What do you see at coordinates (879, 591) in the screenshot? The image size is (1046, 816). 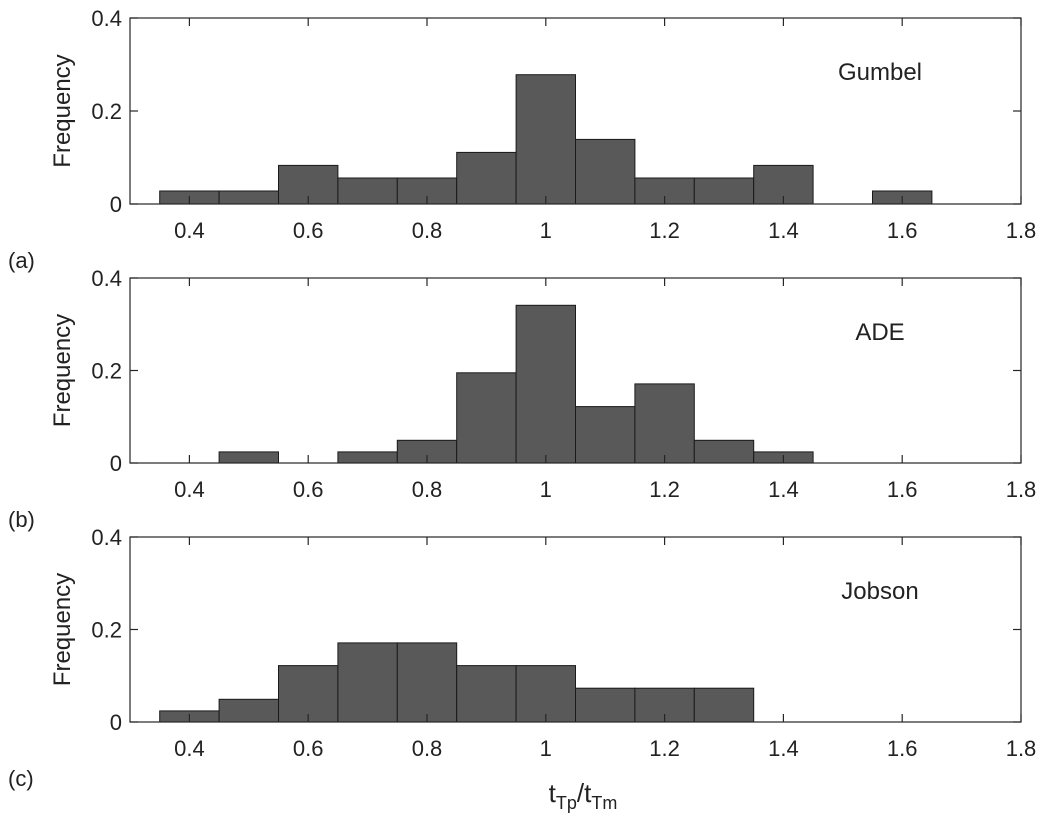 I see `series-annotation: Jobson` at bounding box center [879, 591].